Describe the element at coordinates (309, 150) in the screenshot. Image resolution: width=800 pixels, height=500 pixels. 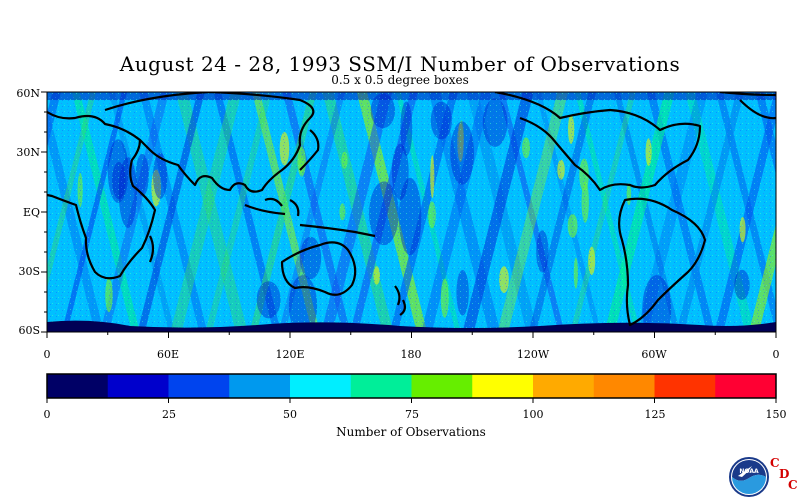
I see `japan-coastline` at that location.